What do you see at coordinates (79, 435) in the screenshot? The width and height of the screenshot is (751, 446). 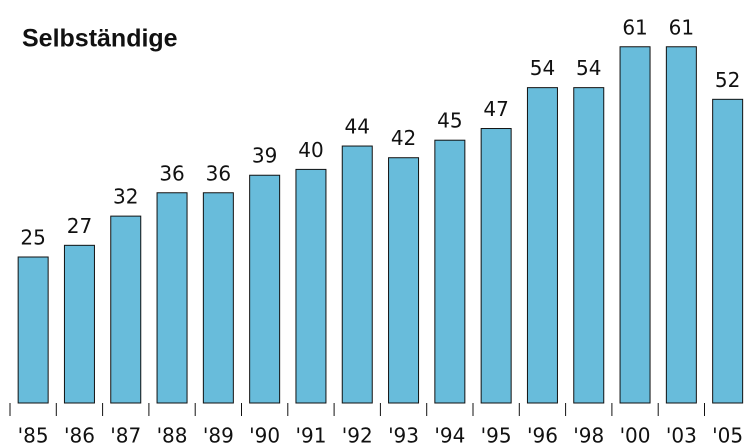 I see `x-tick-label: '86` at bounding box center [79, 435].